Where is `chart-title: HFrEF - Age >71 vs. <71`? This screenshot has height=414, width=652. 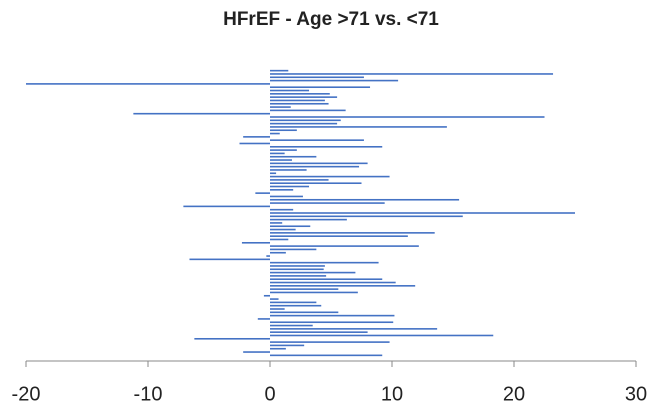 chart-title: HFrEF - Age >71 vs. <71 is located at coordinates (331, 19).